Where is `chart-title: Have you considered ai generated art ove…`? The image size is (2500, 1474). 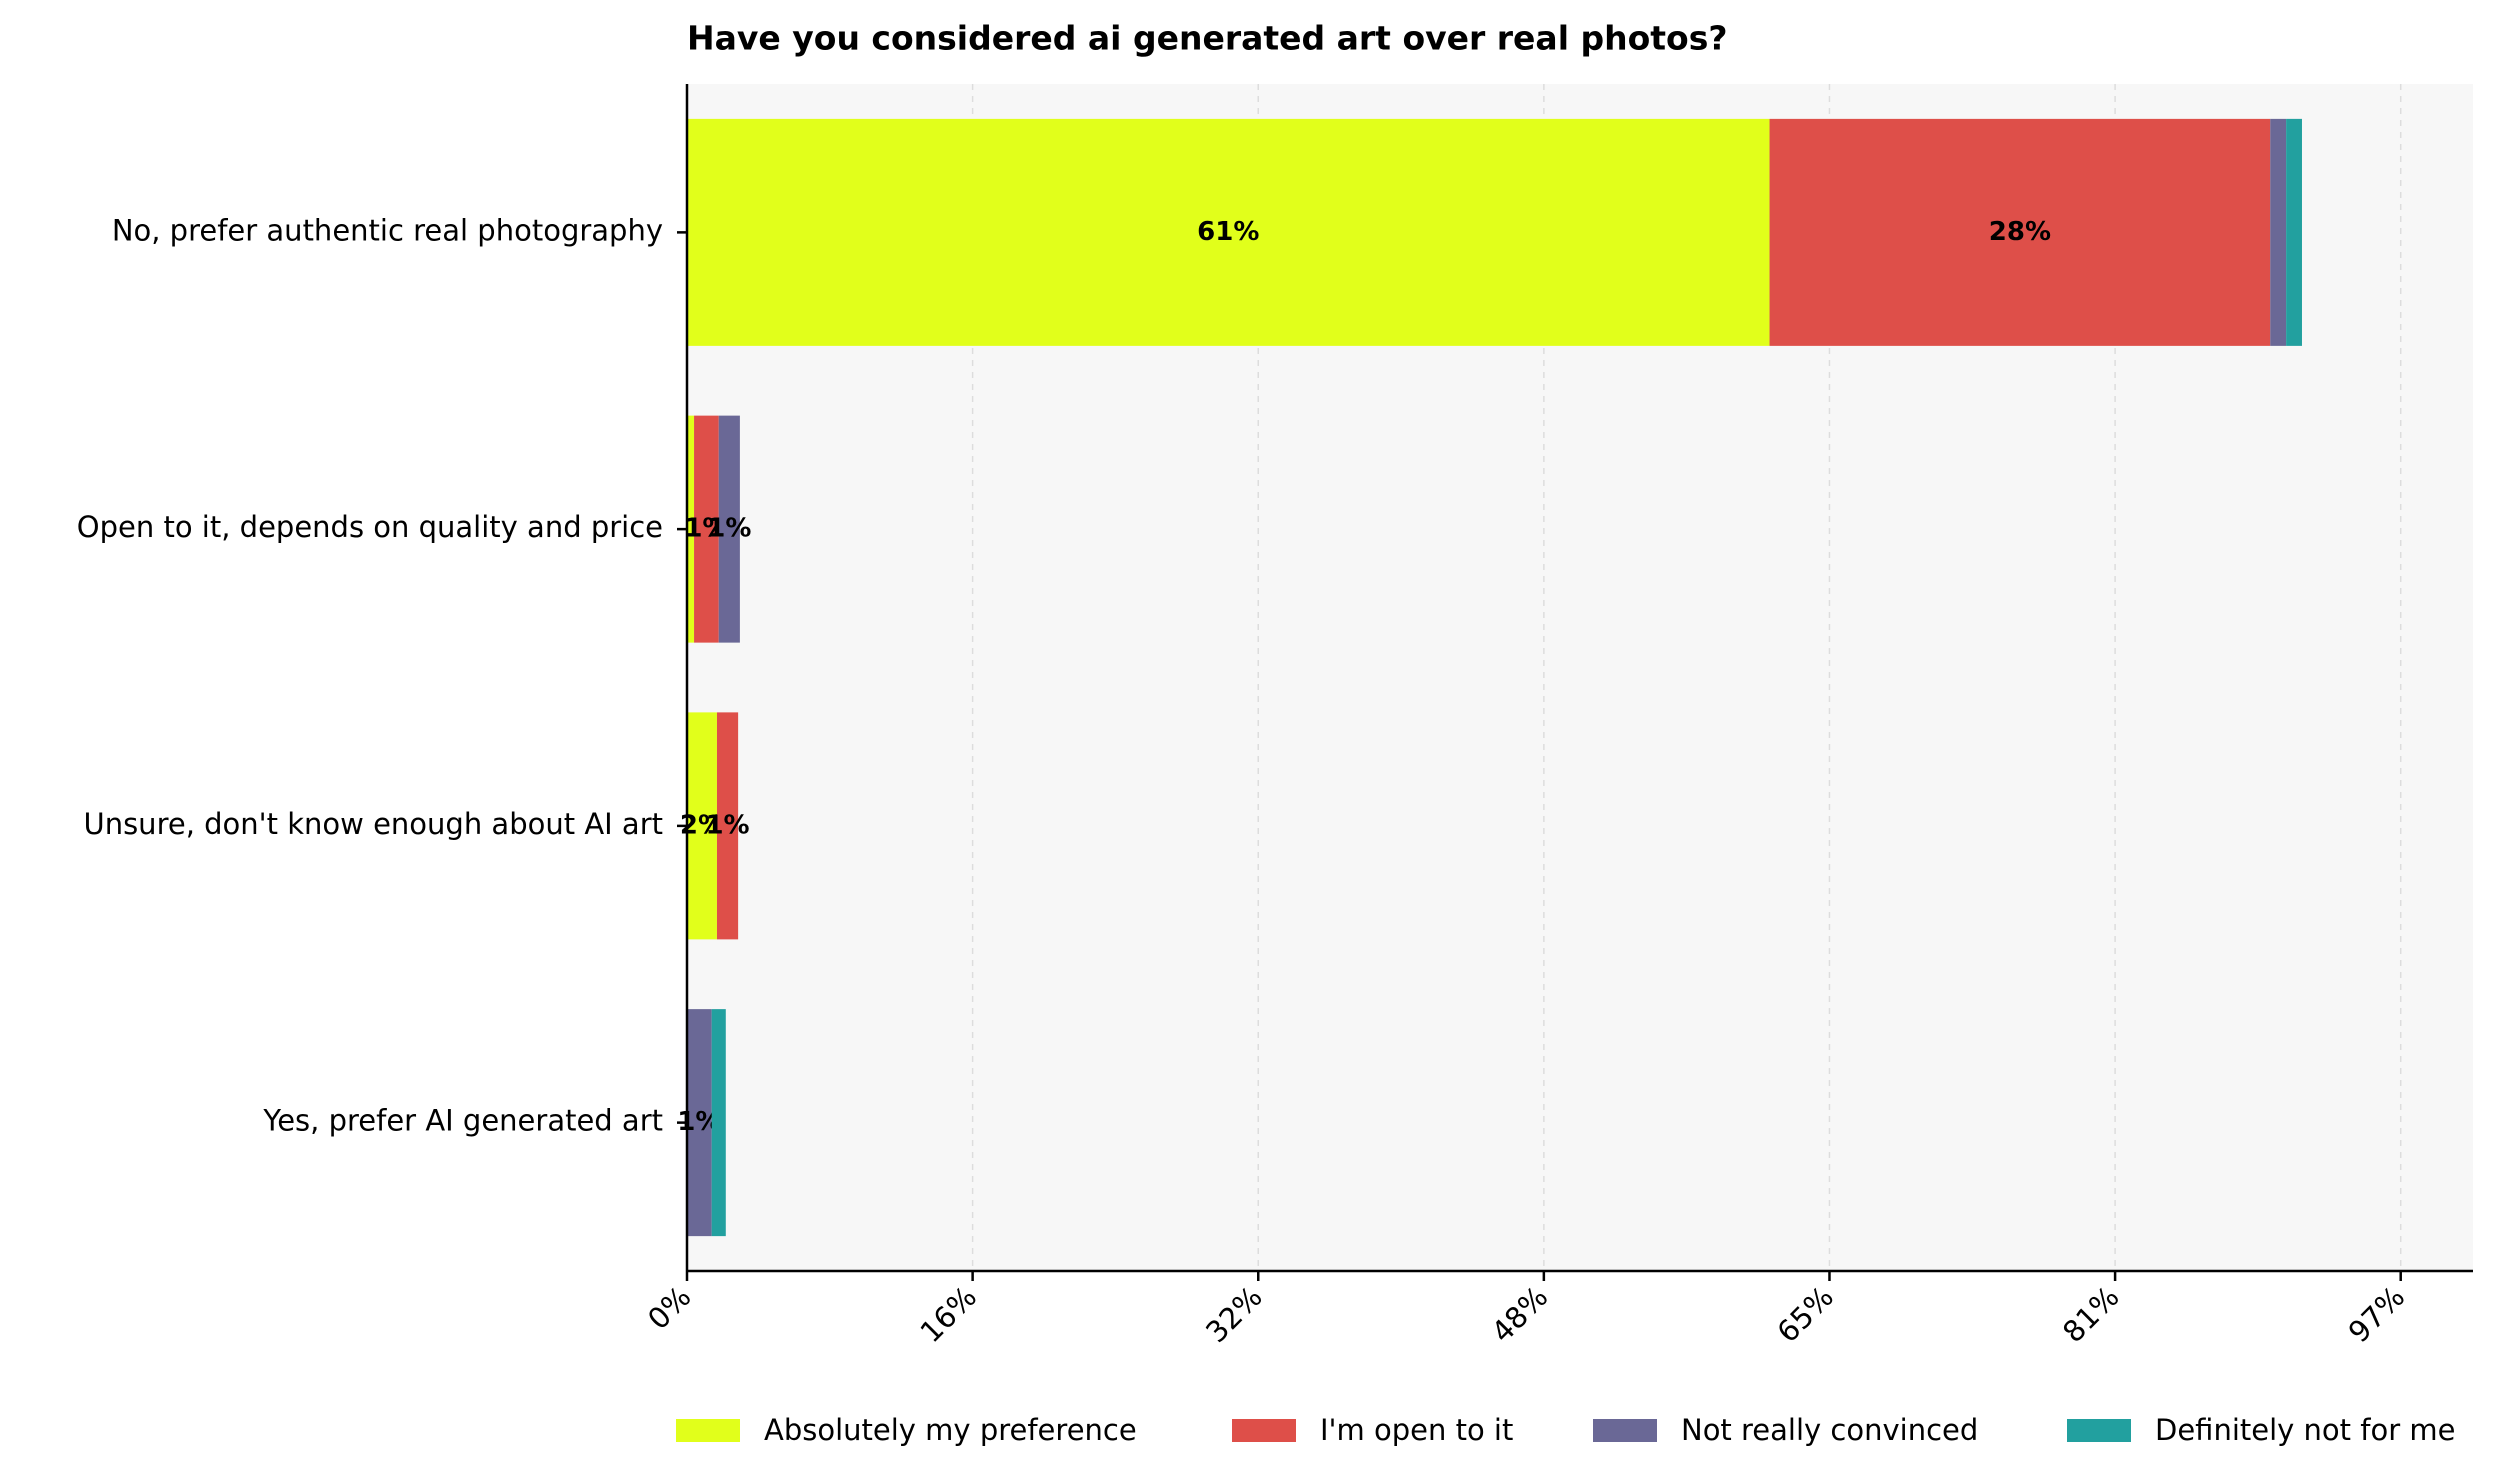 chart-title: Have you considered ai generated art ove… is located at coordinates (1207, 38).